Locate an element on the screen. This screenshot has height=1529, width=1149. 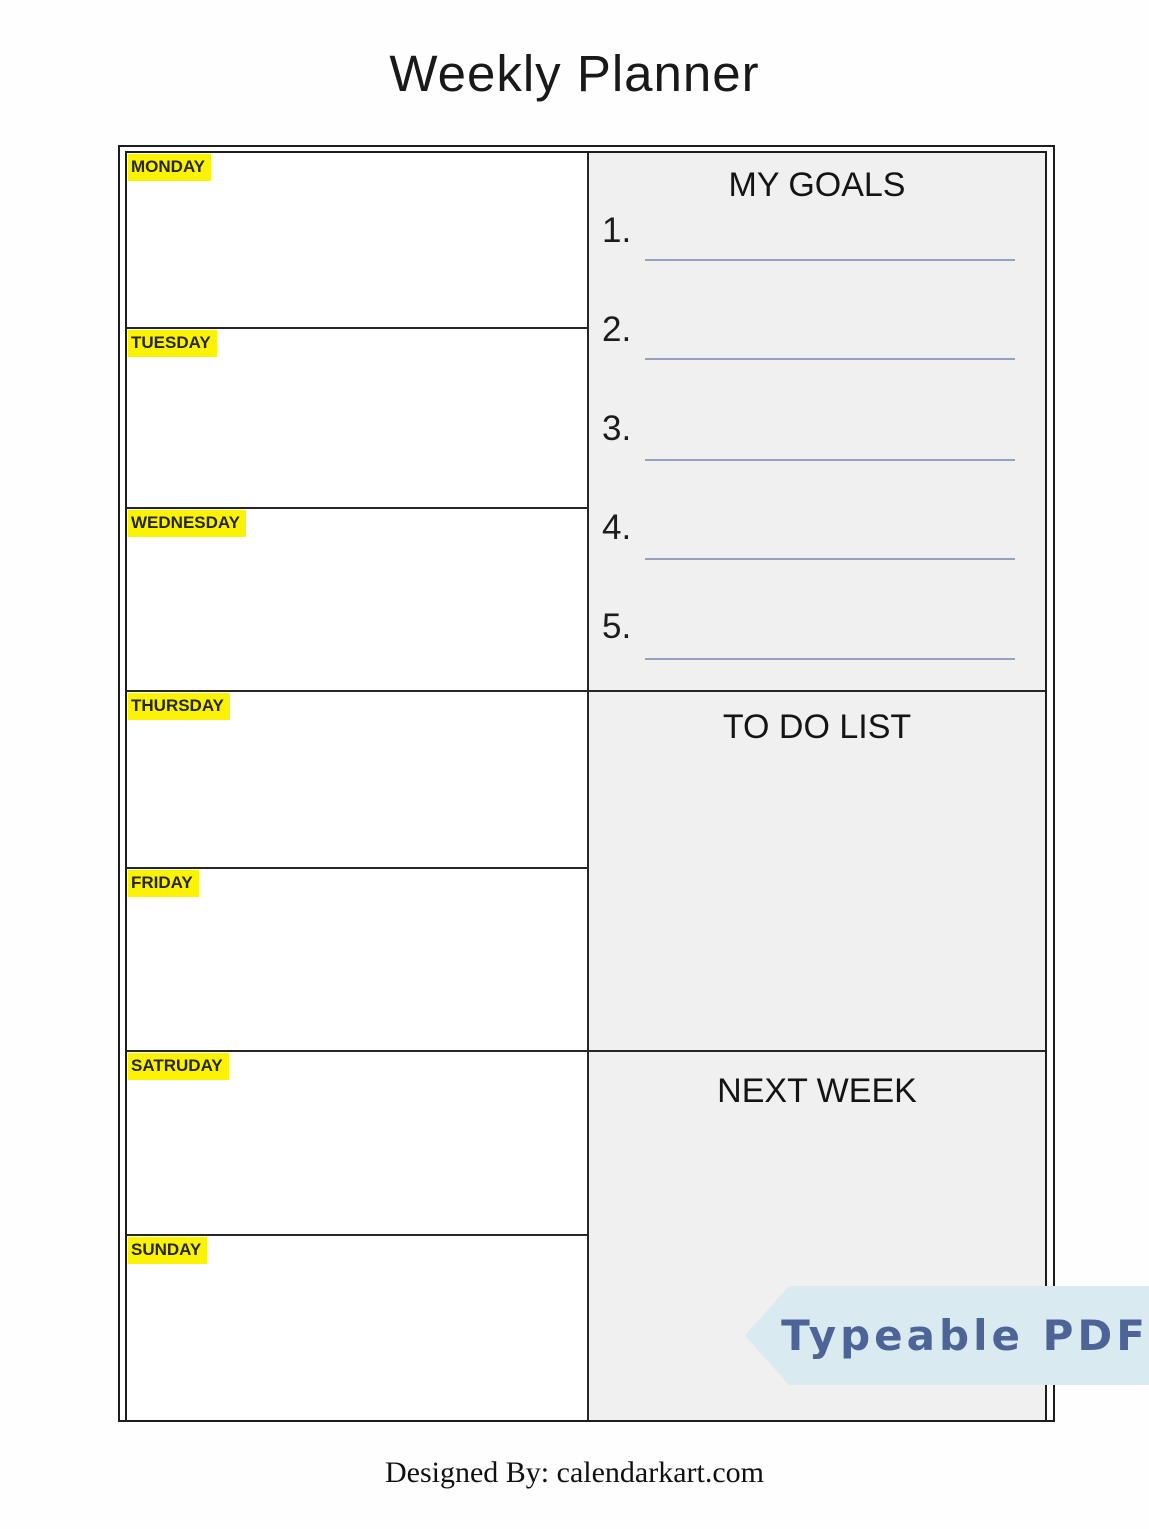
day-label-sunday: SUNDAY is located at coordinates (168, 1250).